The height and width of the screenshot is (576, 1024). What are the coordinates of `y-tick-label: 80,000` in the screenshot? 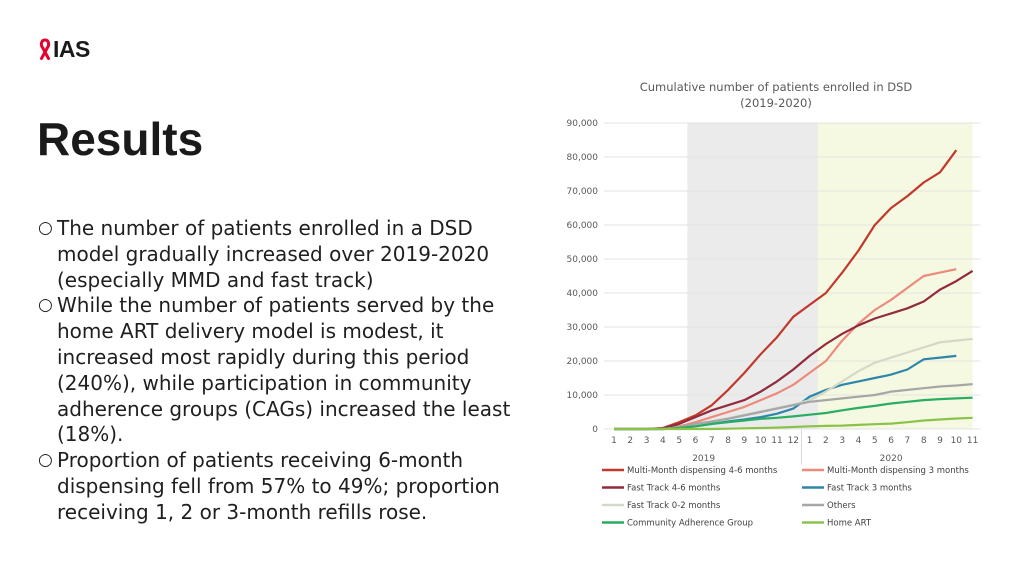 It's located at (583, 158).